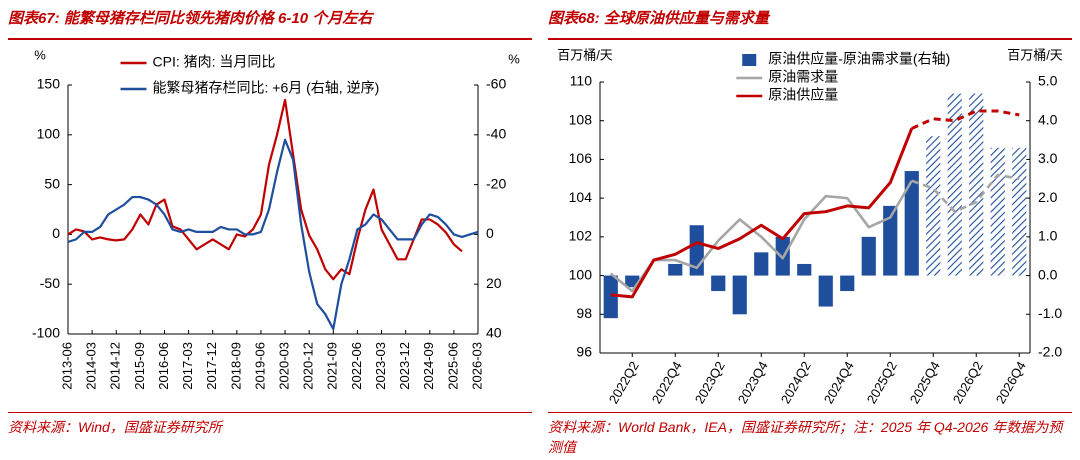 This screenshot has height=460, width=1080. I want to click on y-tick-label: 150, so click(49, 84).